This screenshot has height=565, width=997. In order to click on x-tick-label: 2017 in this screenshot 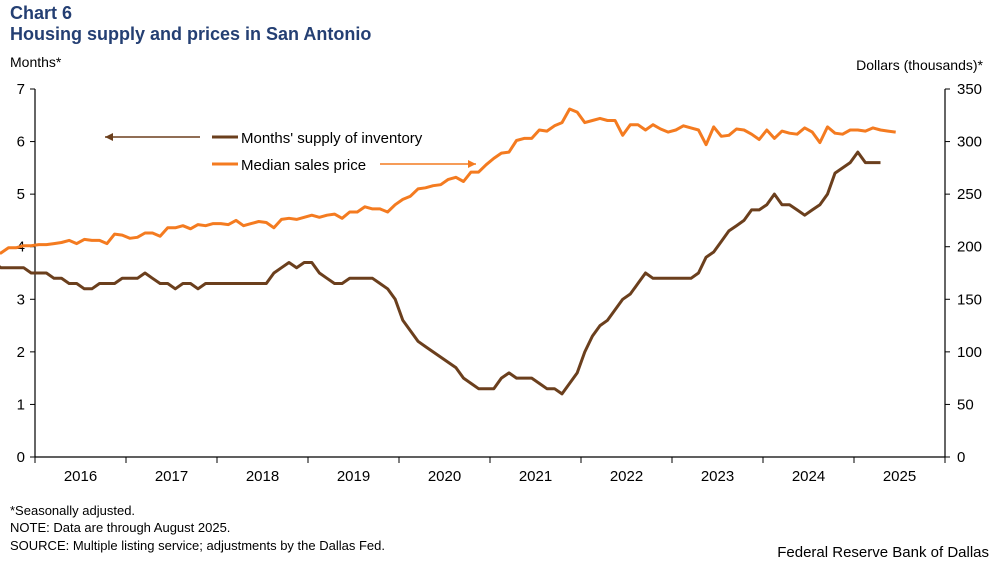, I will do `click(171, 476)`.